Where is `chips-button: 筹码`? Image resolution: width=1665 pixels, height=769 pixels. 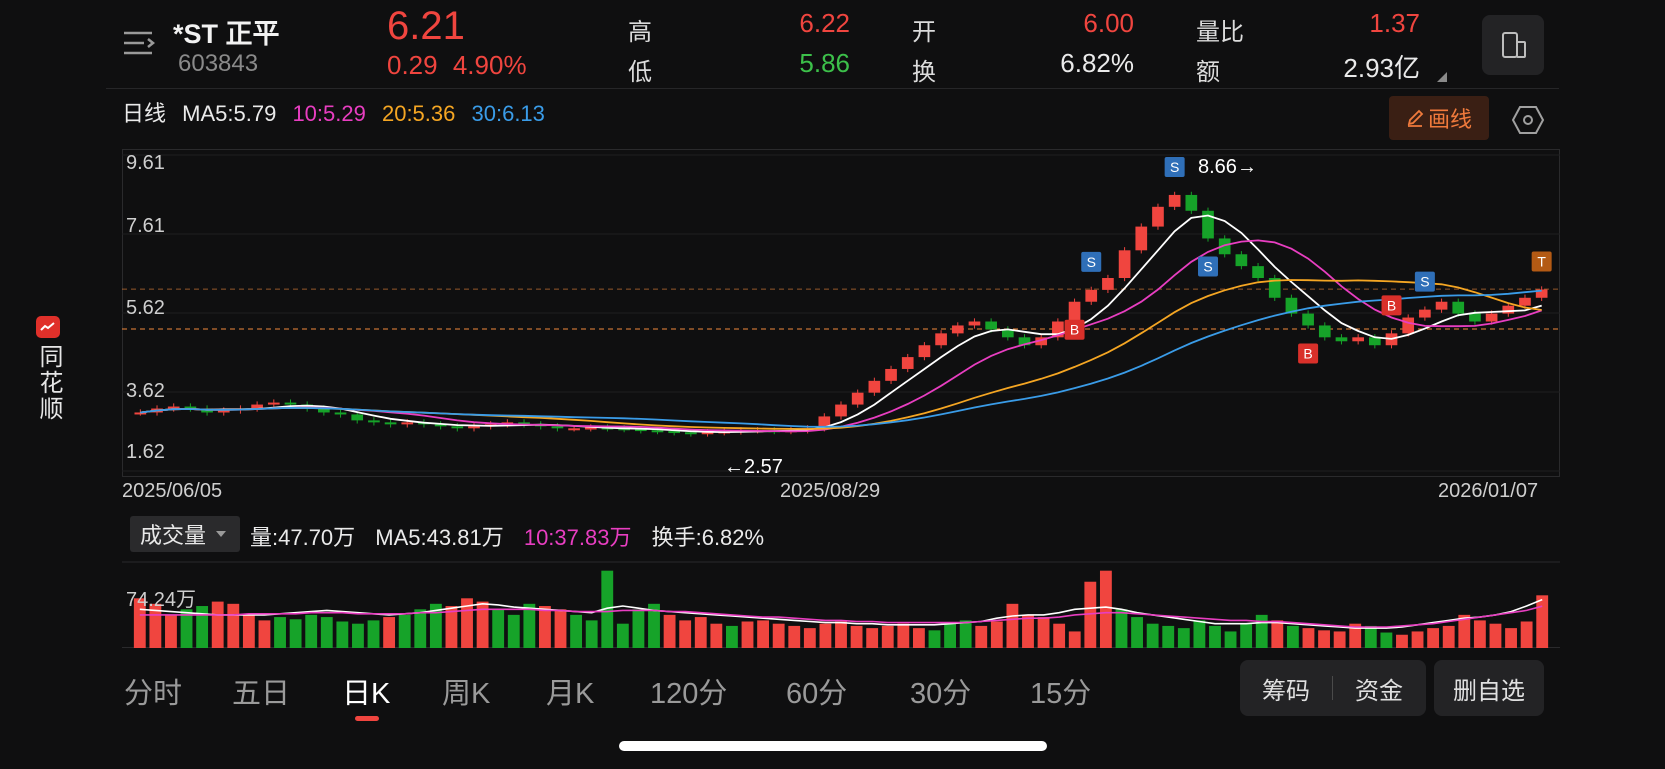
chips-button: 筹码 is located at coordinates (1286, 691).